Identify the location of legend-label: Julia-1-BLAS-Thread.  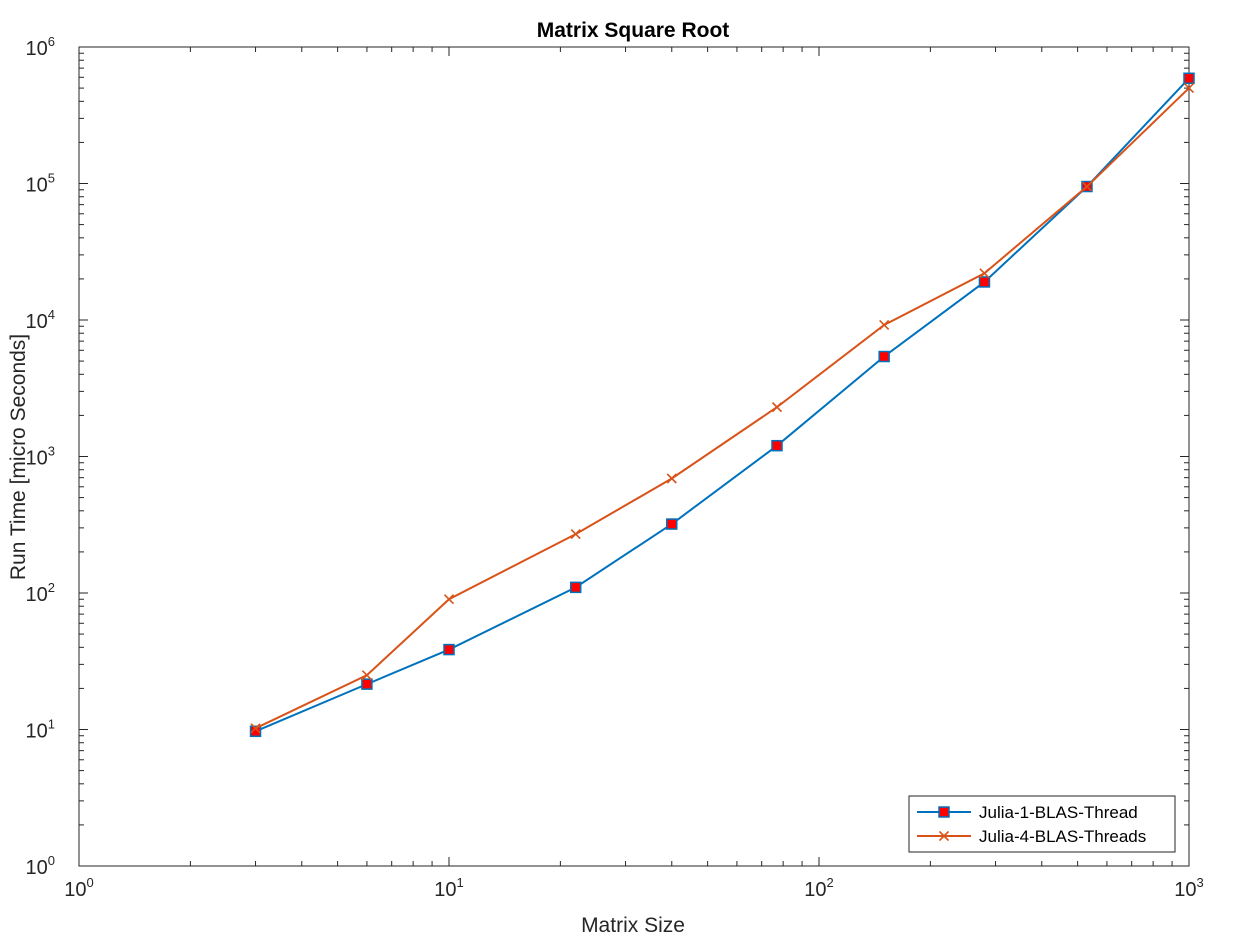
(1058, 812).